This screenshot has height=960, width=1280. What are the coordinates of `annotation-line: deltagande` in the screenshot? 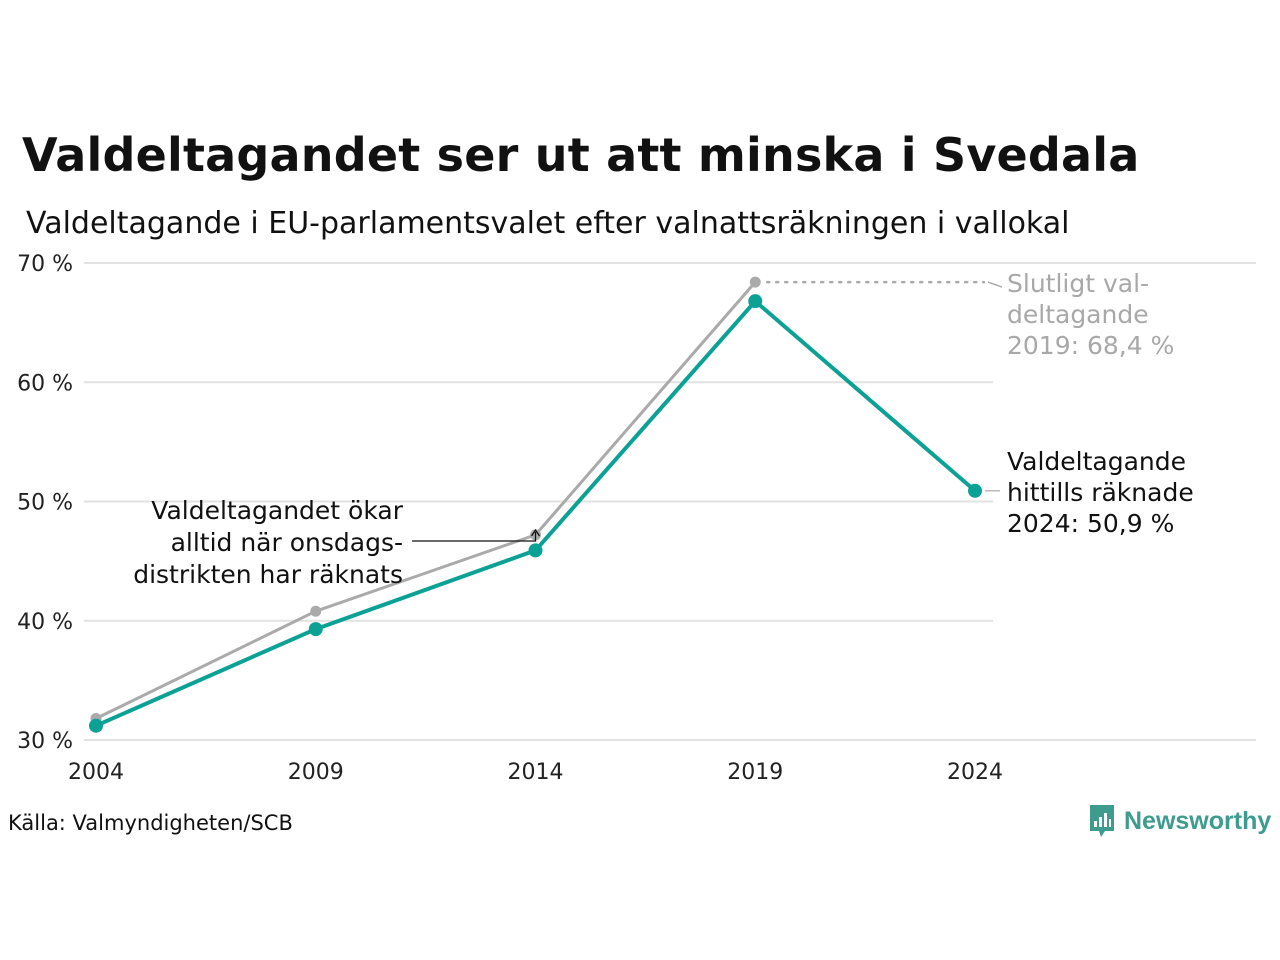 It's located at (1078, 314).